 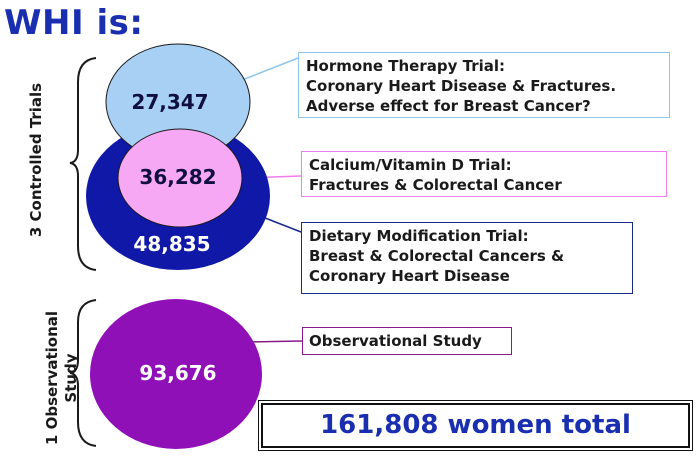 What do you see at coordinates (83, 373) in the screenshot?
I see `brace-observational` at bounding box center [83, 373].